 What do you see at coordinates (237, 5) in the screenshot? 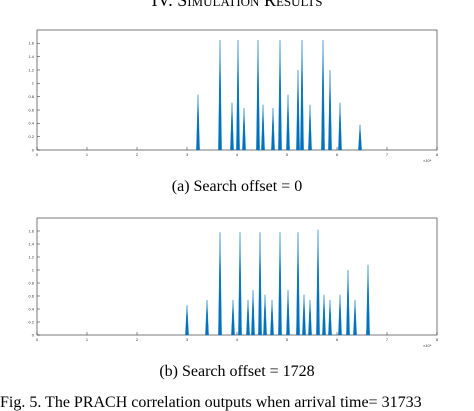
I see `section-heading: IV. Simulation Results` at bounding box center [237, 5].